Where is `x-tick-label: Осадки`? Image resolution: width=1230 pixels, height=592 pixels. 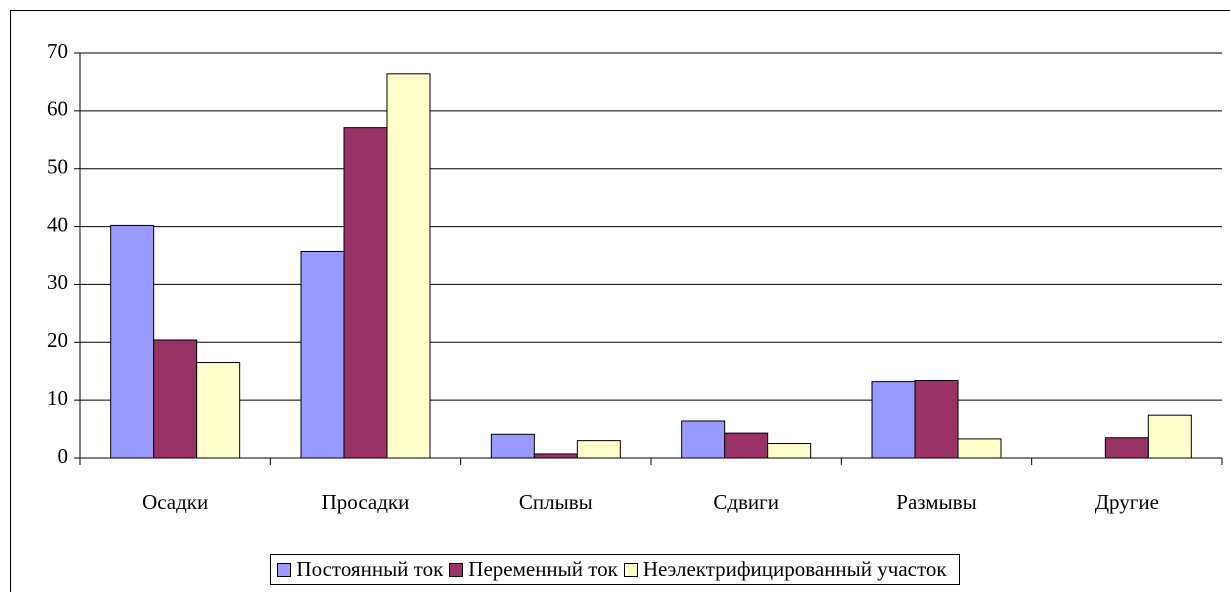 x-tick-label: Осадки is located at coordinates (175, 502).